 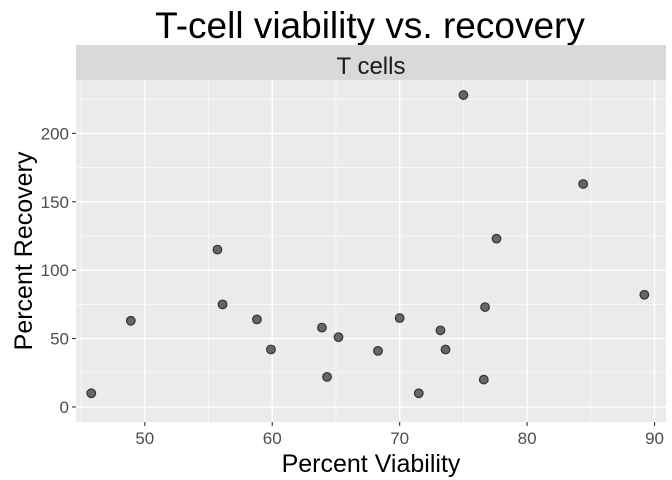 I want to click on x-tick-label: 90, so click(x=654, y=438).